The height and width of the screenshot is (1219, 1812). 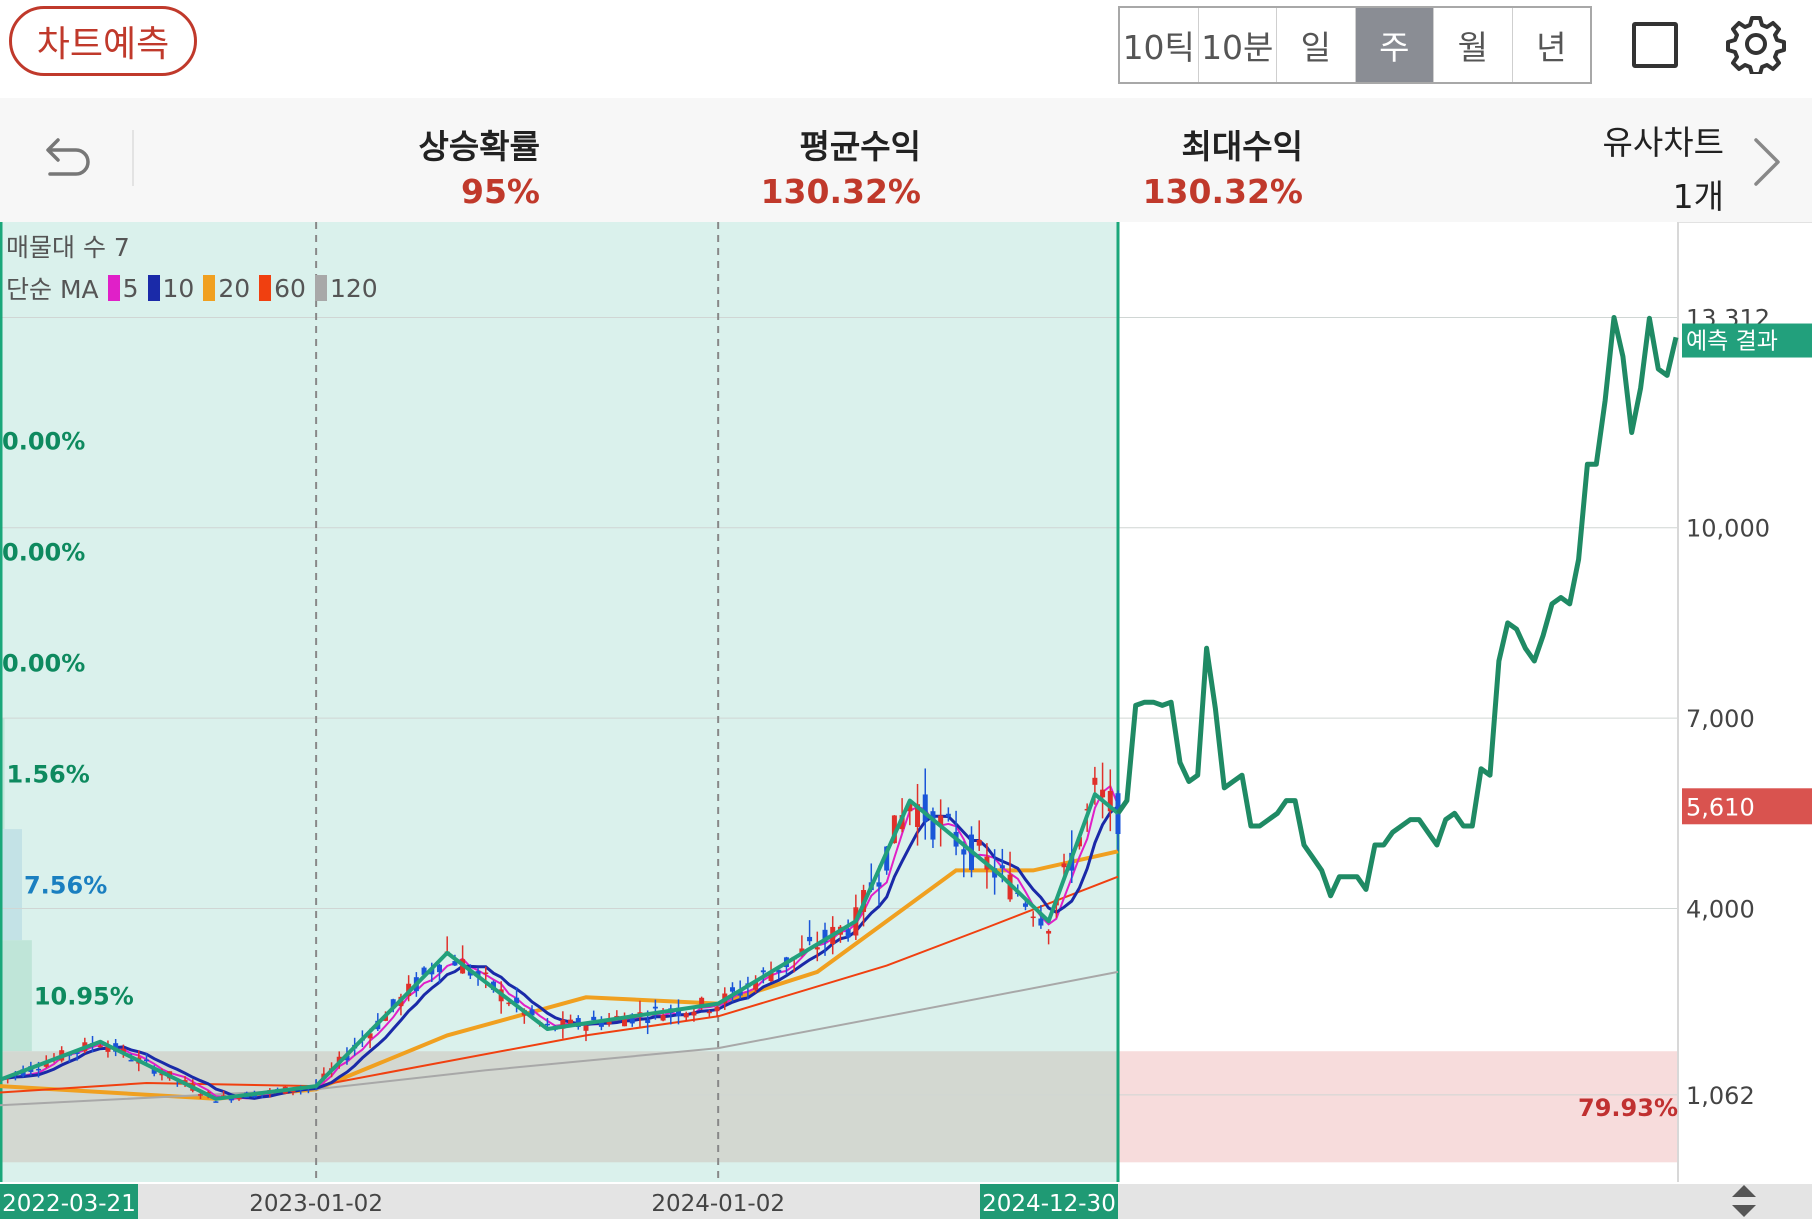 What do you see at coordinates (1767, 162) in the screenshot?
I see `chevron-right-icon` at bounding box center [1767, 162].